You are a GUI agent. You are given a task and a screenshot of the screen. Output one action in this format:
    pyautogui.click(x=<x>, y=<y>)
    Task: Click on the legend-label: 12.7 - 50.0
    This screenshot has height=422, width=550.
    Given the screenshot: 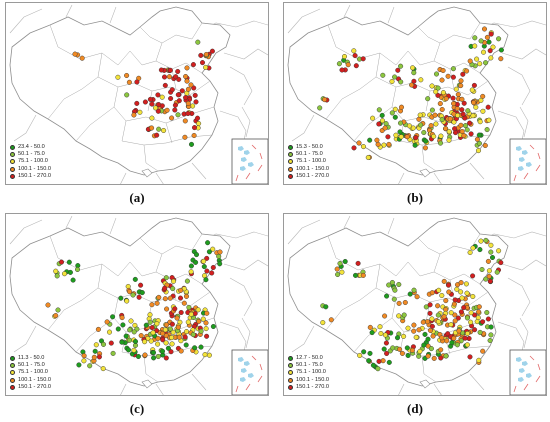 What is the action you would take?
    pyautogui.click(x=309, y=357)
    